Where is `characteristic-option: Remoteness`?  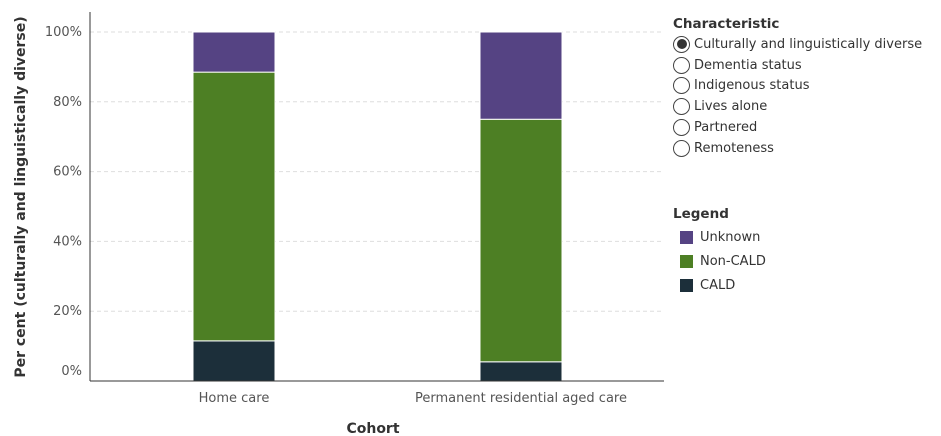
characteristic-option: Remoteness is located at coordinates (797, 148).